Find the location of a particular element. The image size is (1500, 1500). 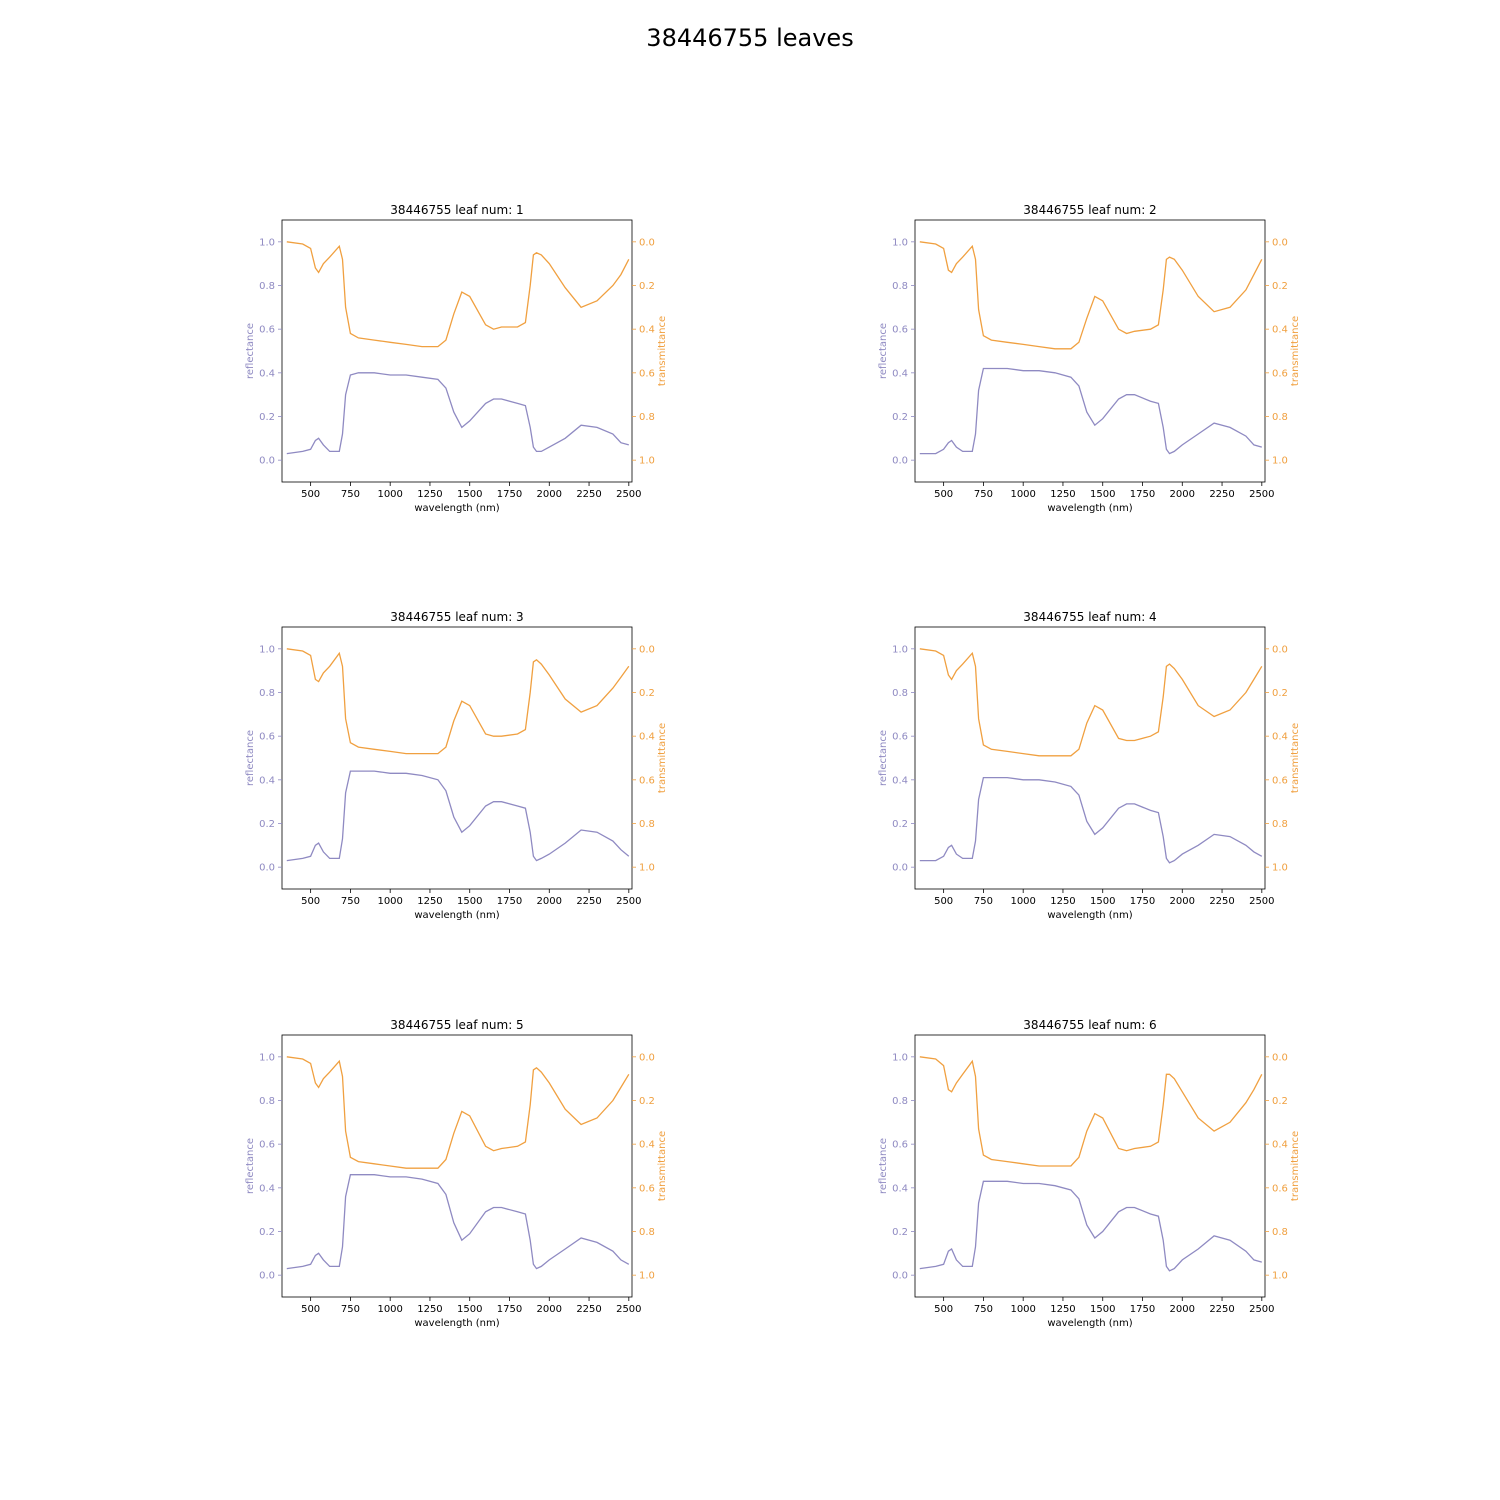

subplot-title: 38446755 leaf num: 2 is located at coordinates (1089, 210).